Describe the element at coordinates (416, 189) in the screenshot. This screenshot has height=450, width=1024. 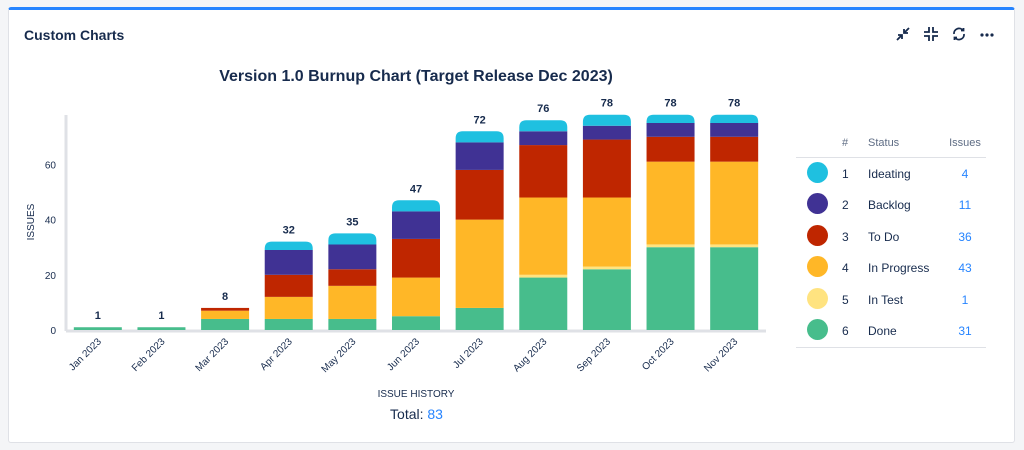
I see `bar-total-label: 47` at that location.